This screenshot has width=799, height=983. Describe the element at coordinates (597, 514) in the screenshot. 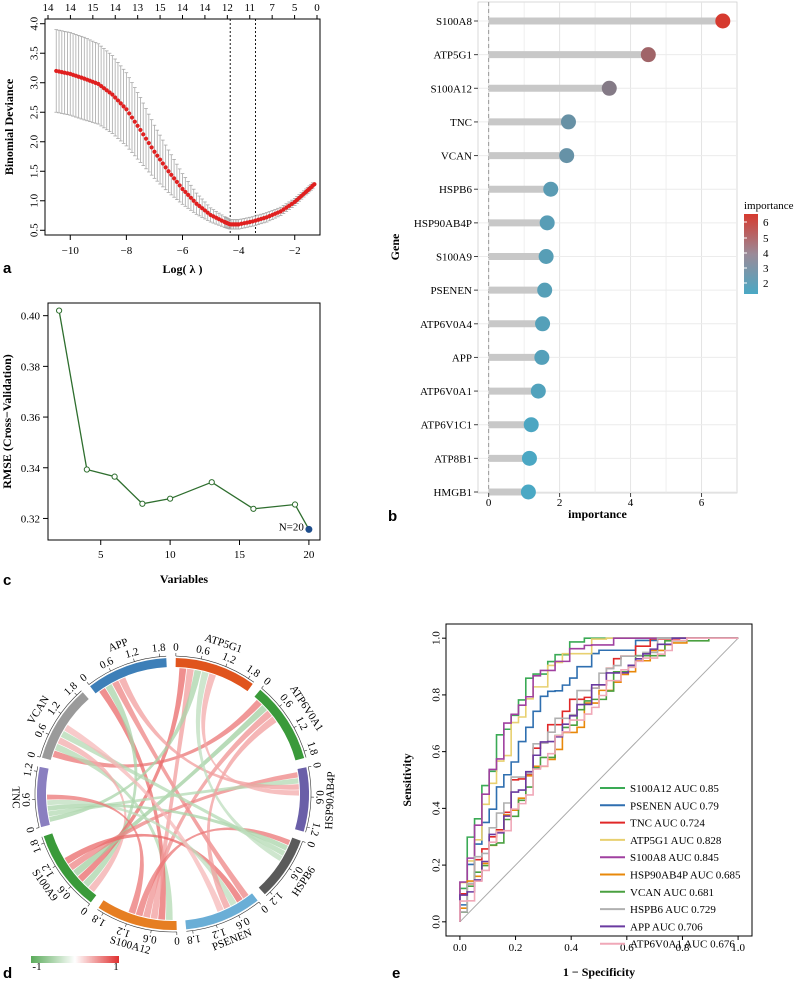

I see `x-axis-label: importance` at that location.